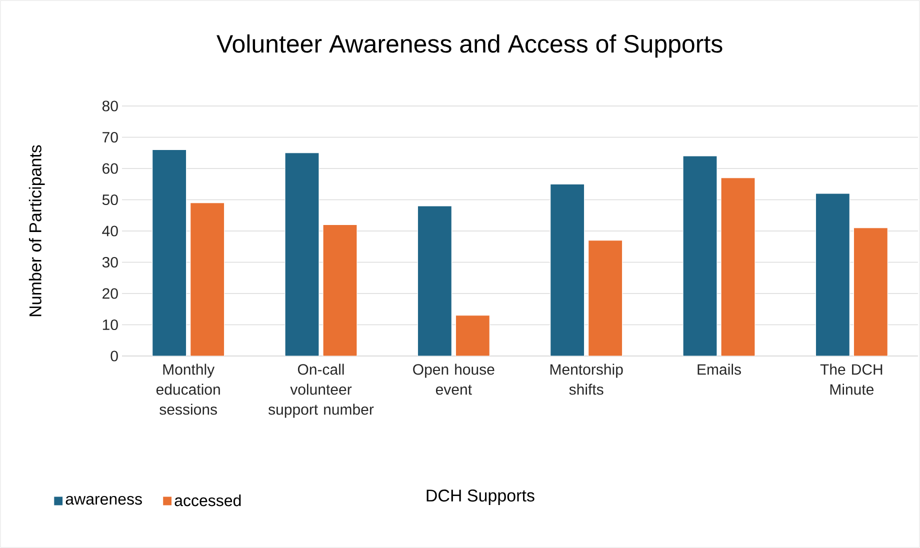 Image resolution: width=920 pixels, height=548 pixels. Describe the element at coordinates (36, 230) in the screenshot. I see `y-axis-title: Number of Participants` at that location.